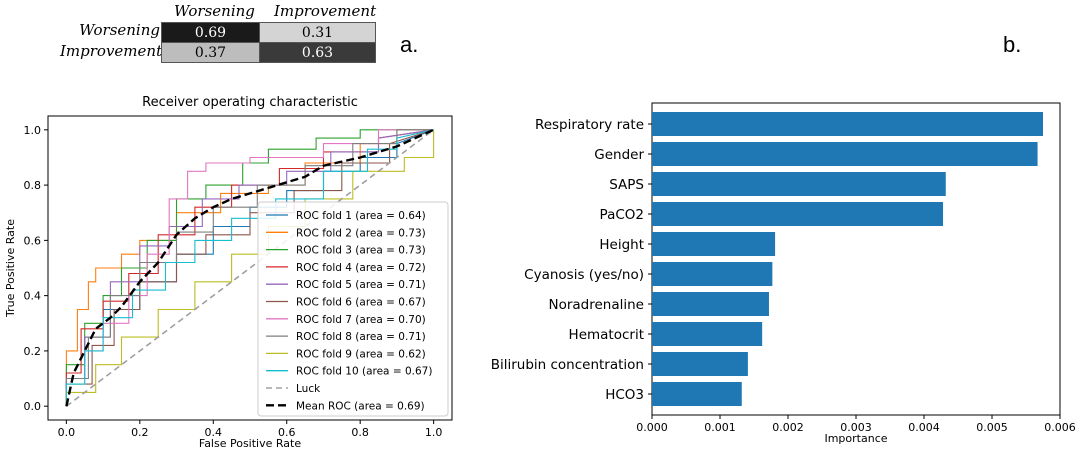 The height and width of the screenshot is (455, 1080). What do you see at coordinates (250, 102) in the screenshot?
I see `roc-title: Receiver operating characteristic` at bounding box center [250, 102].